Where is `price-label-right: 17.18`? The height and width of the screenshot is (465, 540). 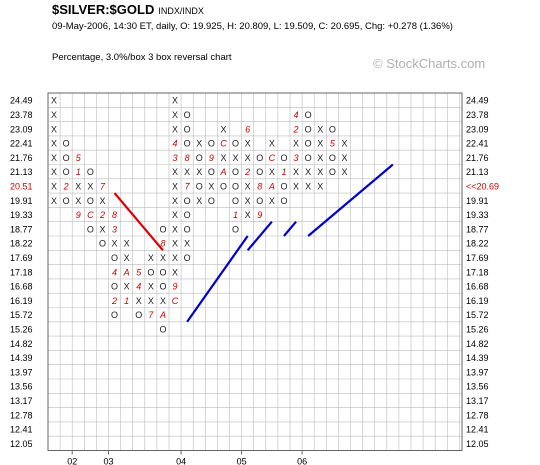 price-label-right: 17.18 is located at coordinates (477, 272).